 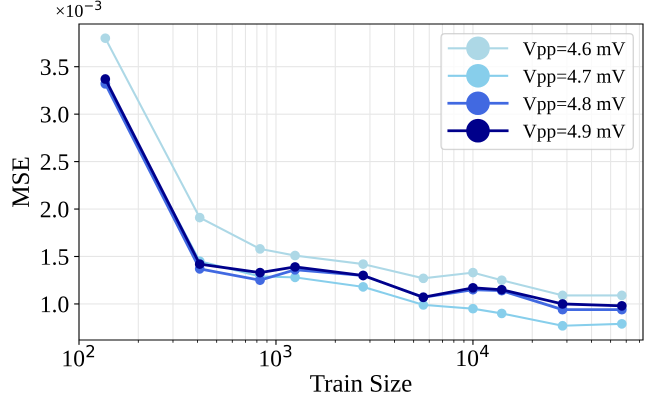 What do you see at coordinates (574, 105) in the screenshot?
I see `legend-label: Vpp=4.8 mV` at bounding box center [574, 105].